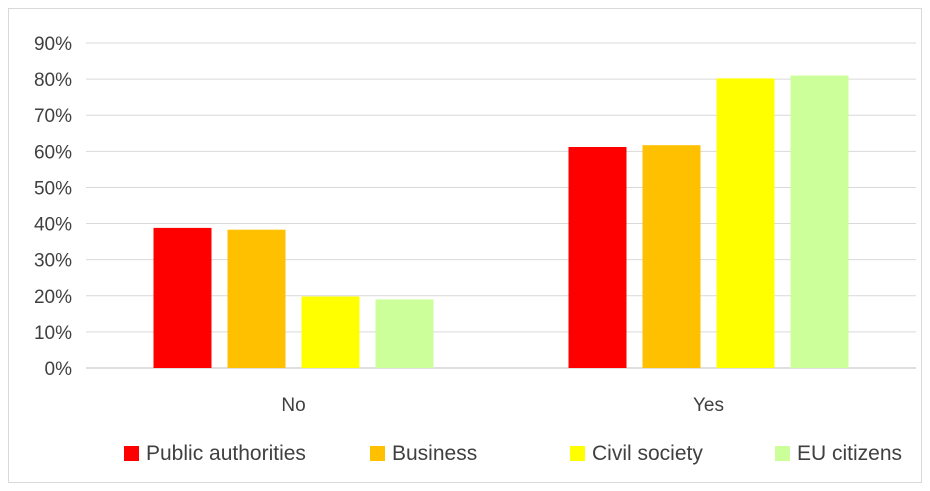 Image resolution: width=930 pixels, height=491 pixels. What do you see at coordinates (708, 405) in the screenshot?
I see `x-category-label: Yes` at bounding box center [708, 405].